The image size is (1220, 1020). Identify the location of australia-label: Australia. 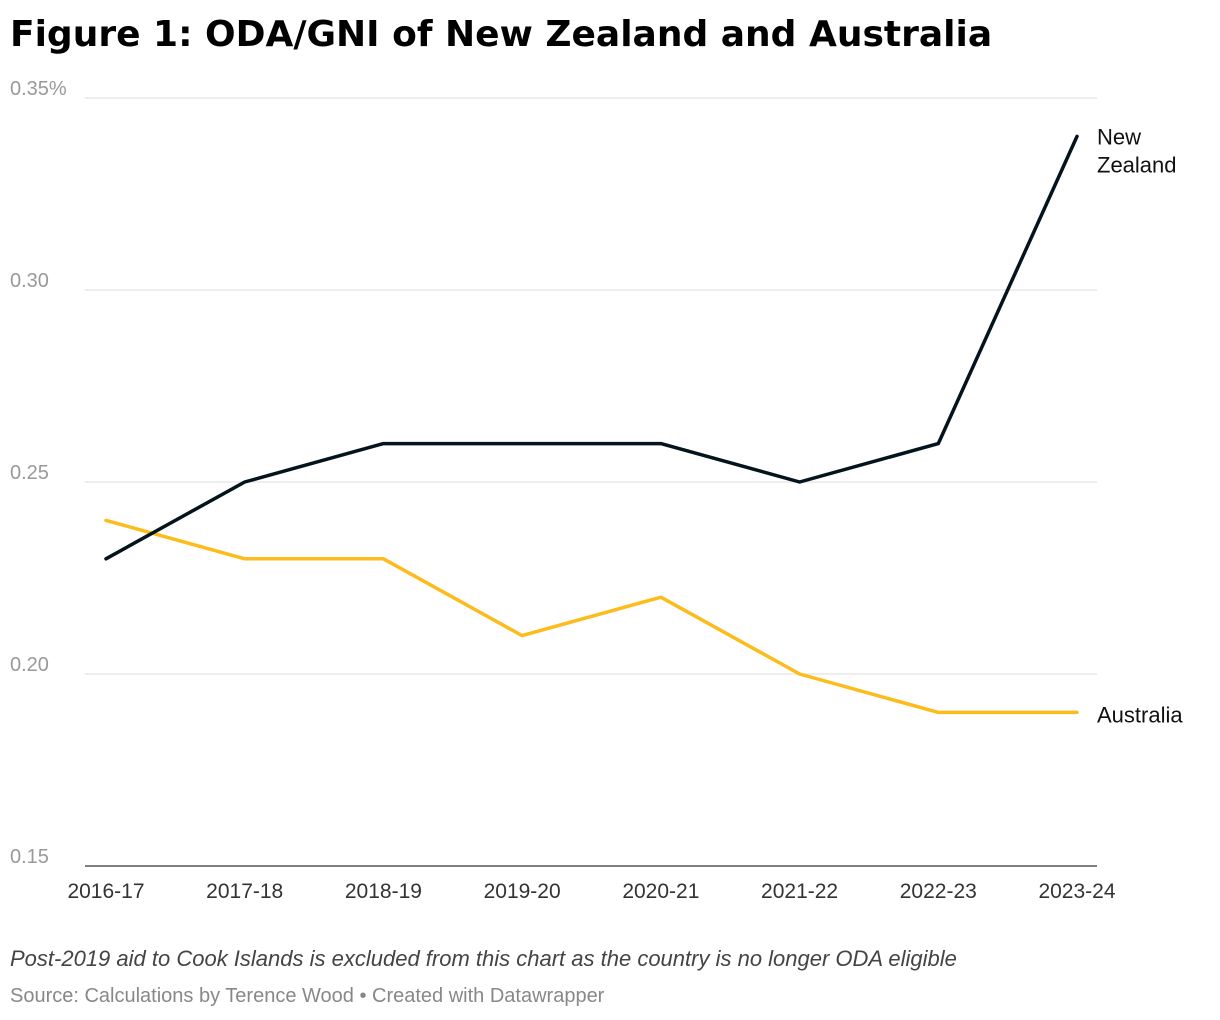
(1140, 714).